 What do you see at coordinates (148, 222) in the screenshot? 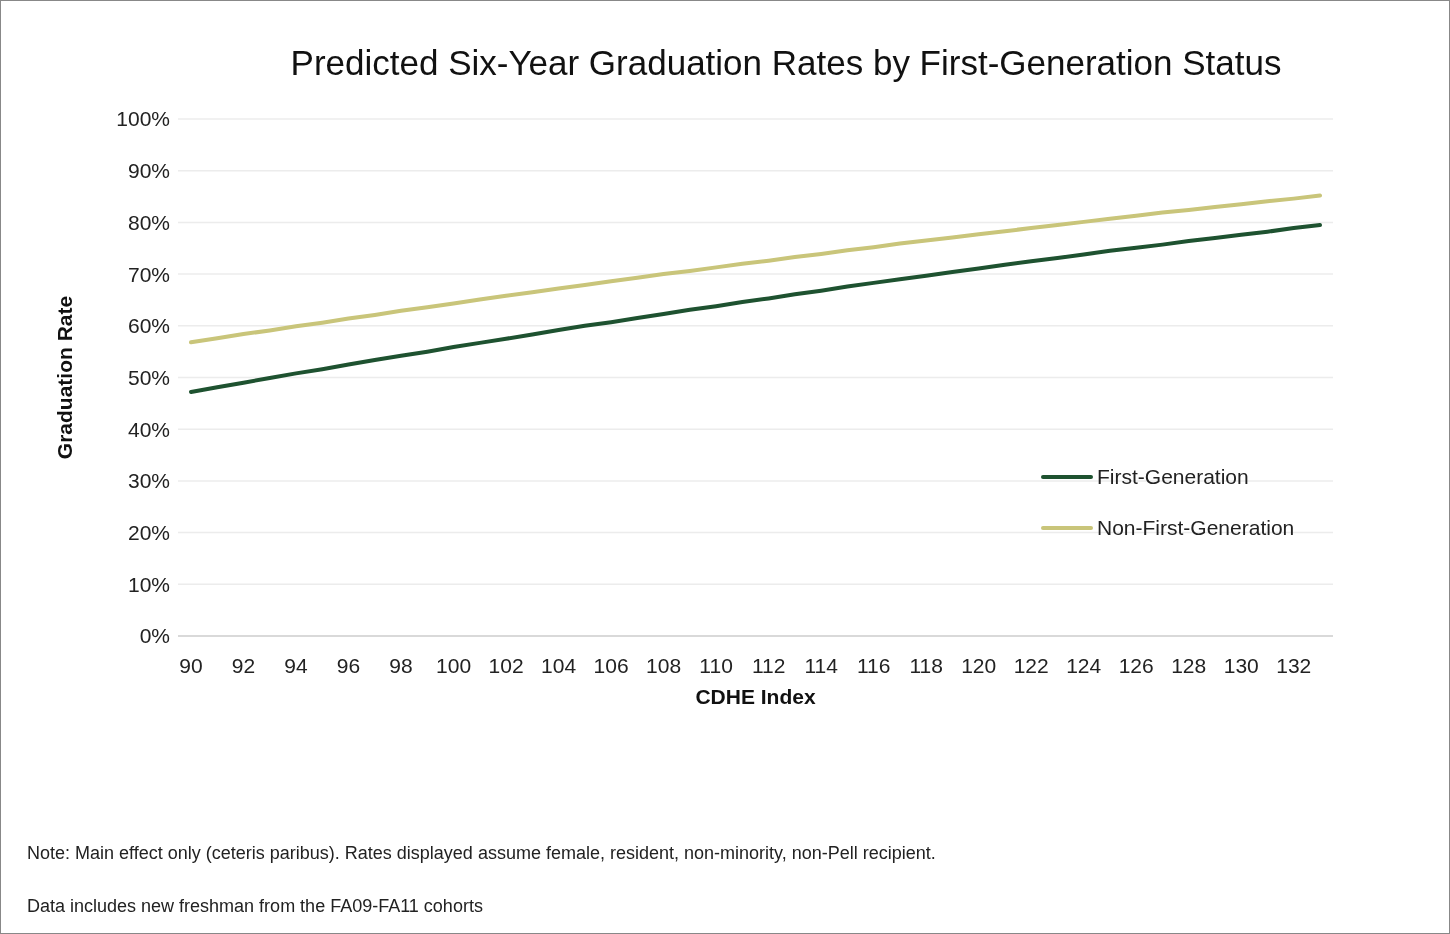
I see `y-tick-label: 80%` at bounding box center [148, 222].